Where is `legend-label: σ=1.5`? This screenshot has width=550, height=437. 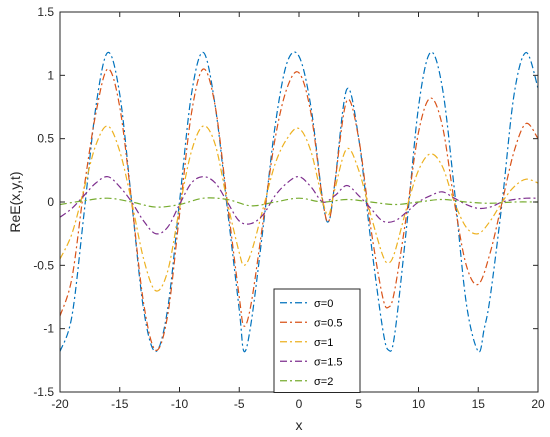
legend-label: σ=1.5 is located at coordinates (328, 362).